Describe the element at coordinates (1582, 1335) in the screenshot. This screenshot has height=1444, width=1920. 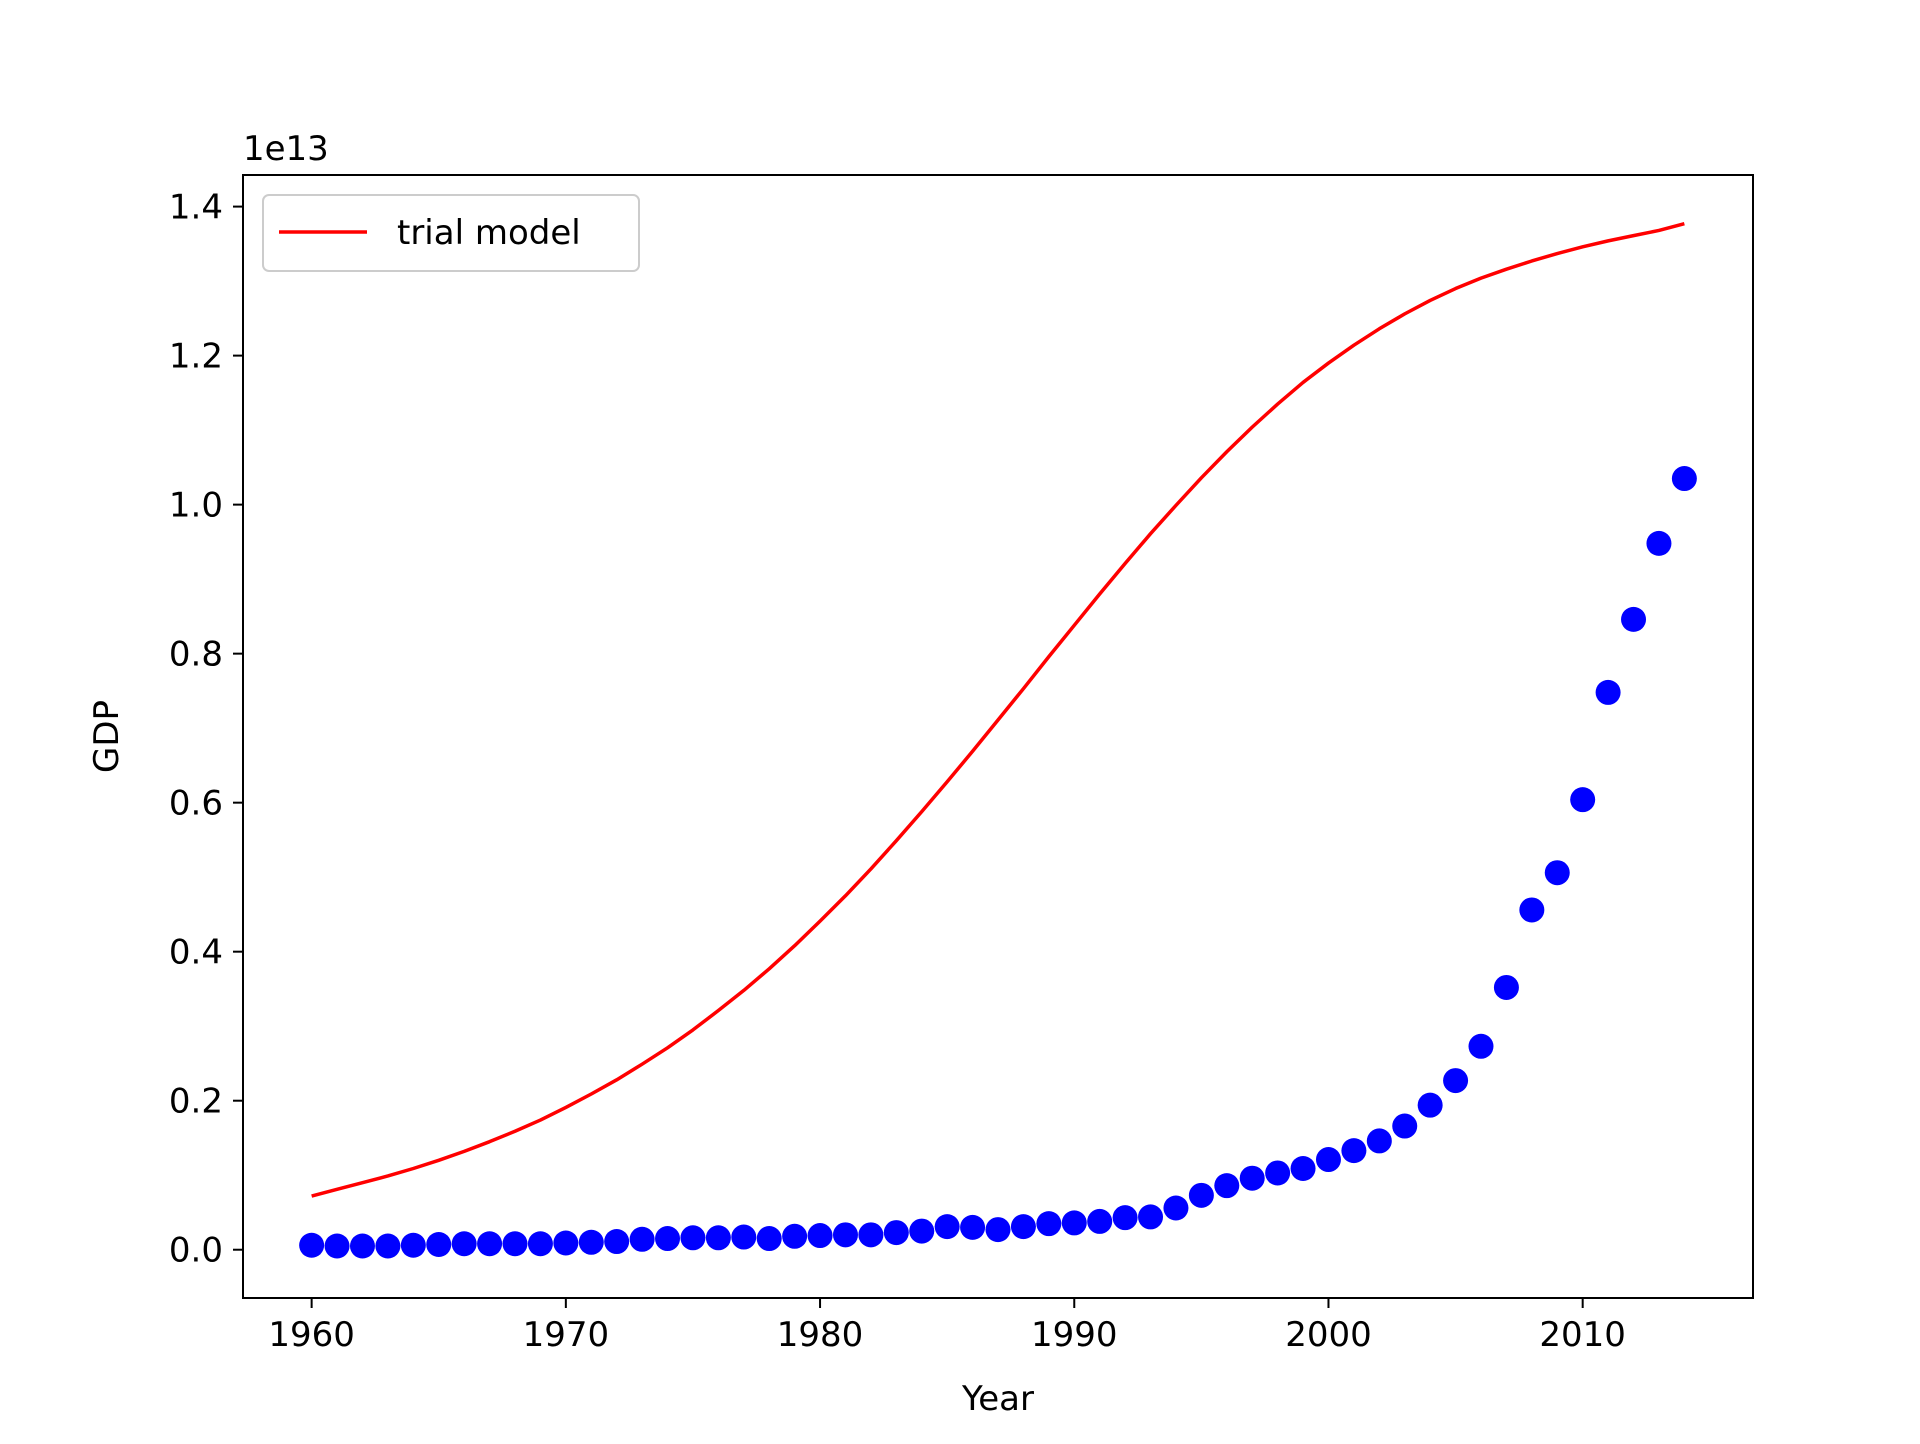
I see `x-tick-label: 2010` at that location.